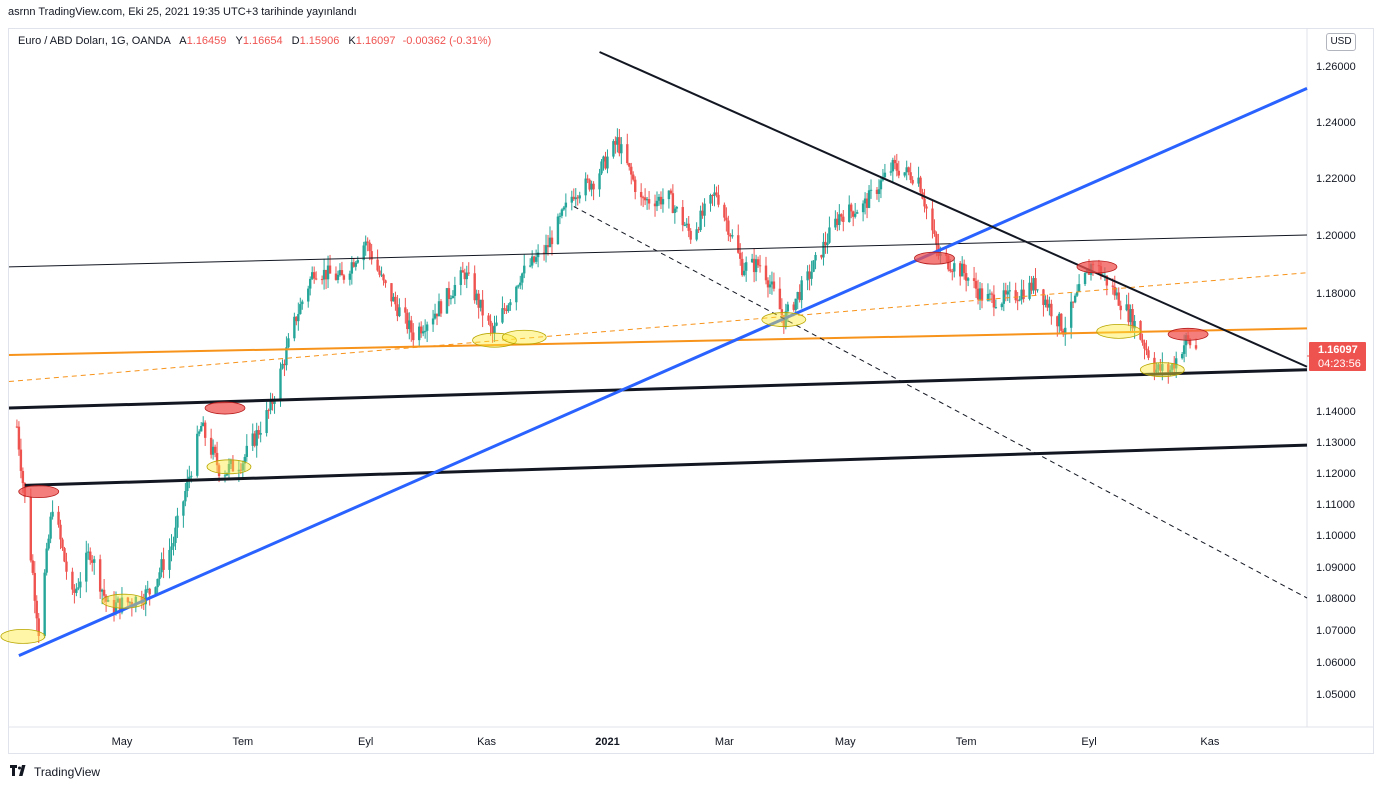  Describe the element at coordinates (658, 341) in the screenshot. I see `orange-channel-line` at that location.